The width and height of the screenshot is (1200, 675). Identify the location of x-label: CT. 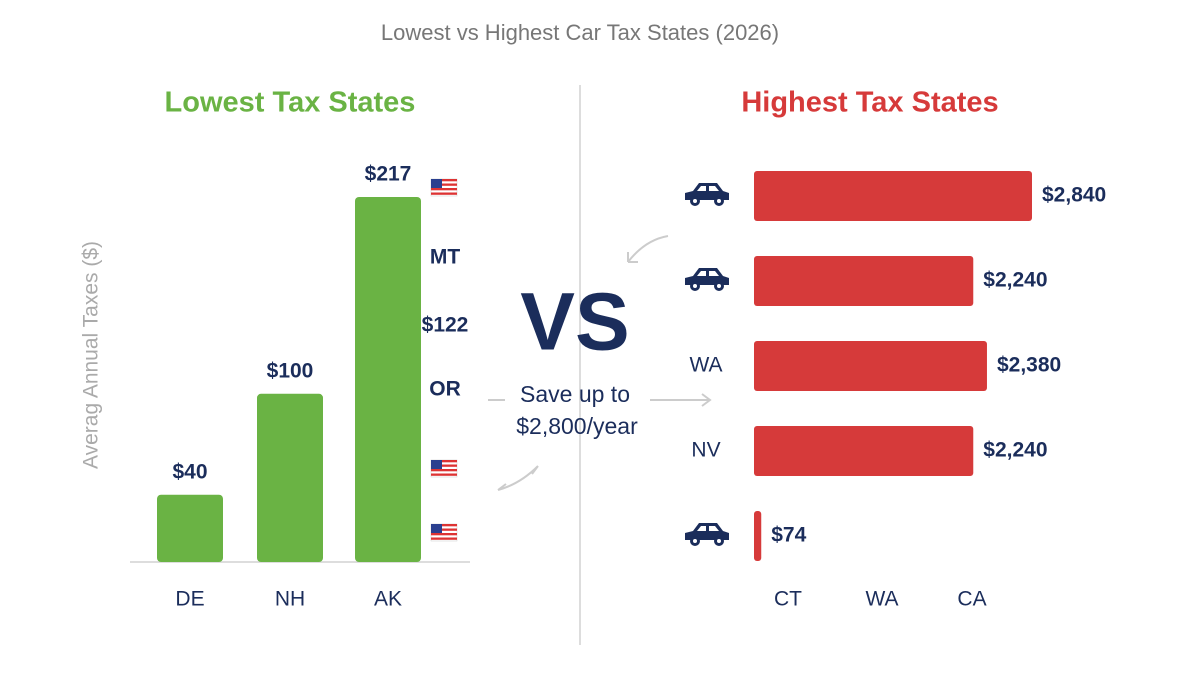
(788, 599).